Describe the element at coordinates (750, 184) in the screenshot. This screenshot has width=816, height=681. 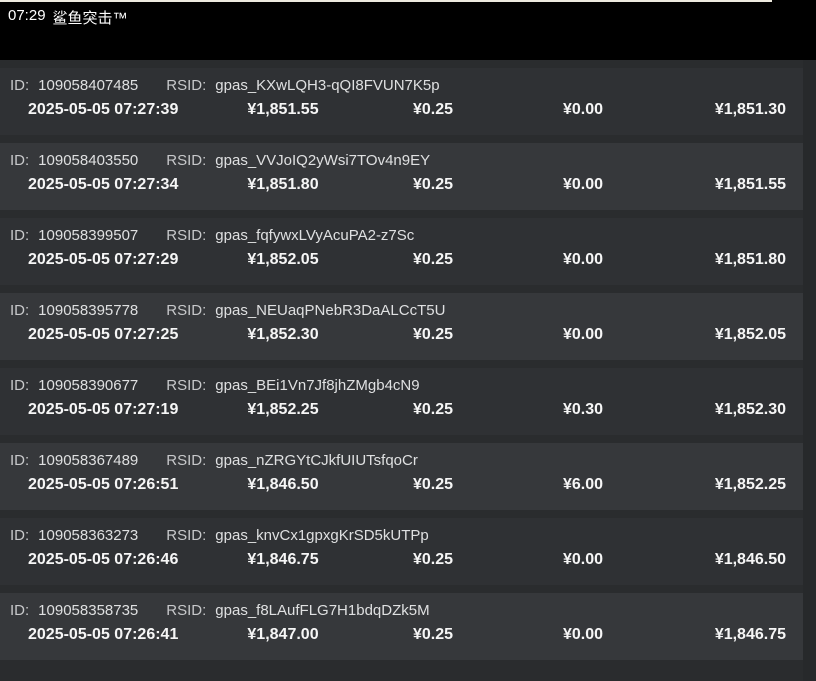
I see `balance-value: ¥1,851.55` at that location.